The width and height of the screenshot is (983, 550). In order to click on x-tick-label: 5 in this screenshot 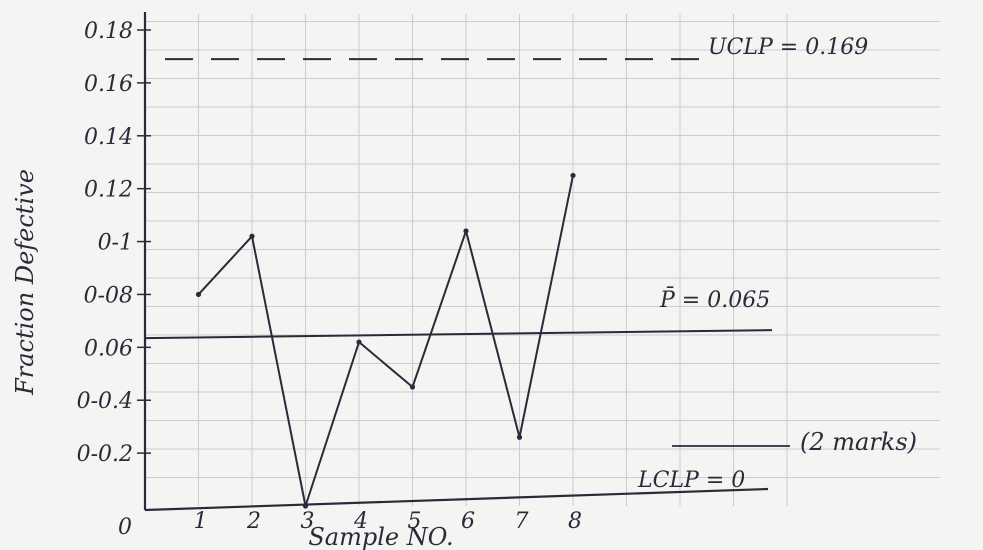, I will do `click(415, 521)`.